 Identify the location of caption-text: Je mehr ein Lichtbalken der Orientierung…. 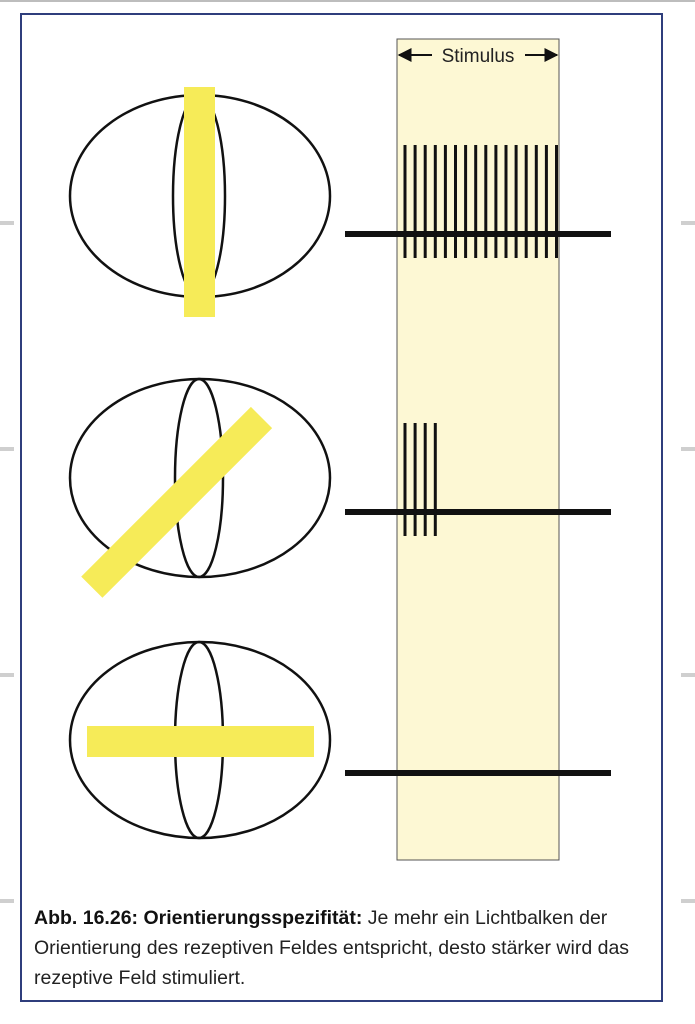
(332, 948).